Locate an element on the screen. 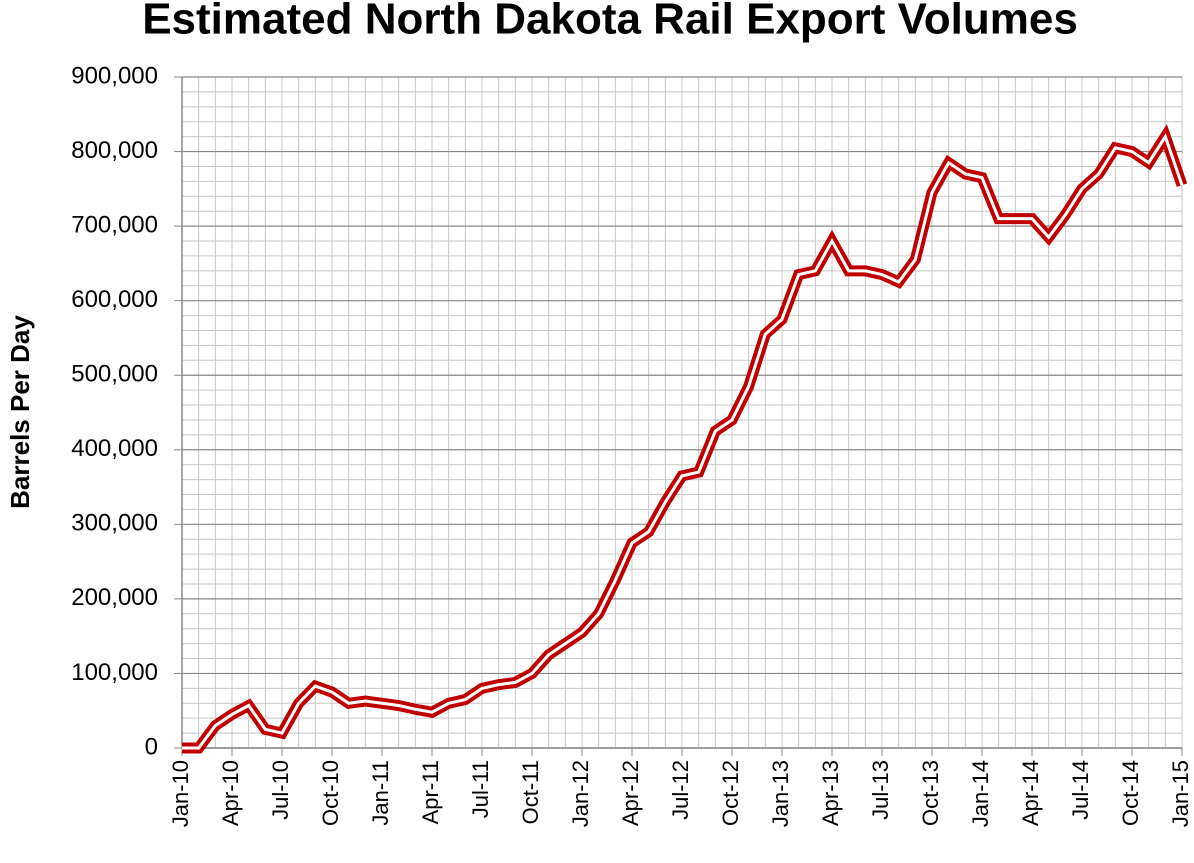  x-tick-label: Jul-11 is located at coordinates (480, 789).